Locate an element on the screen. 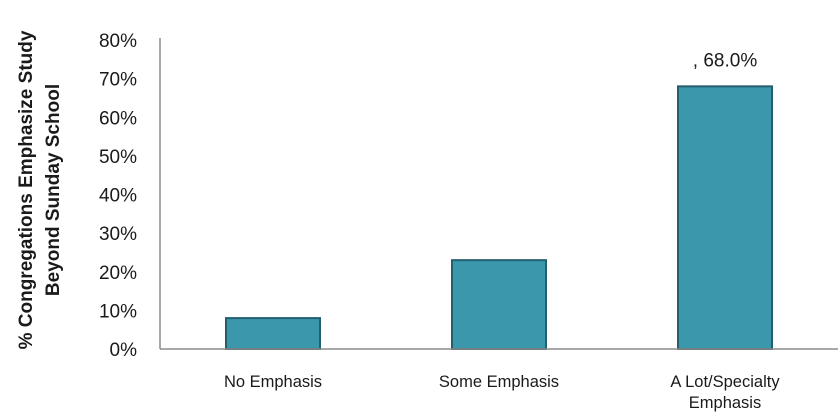  data-labels: , 68.0% is located at coordinates (725, 60).